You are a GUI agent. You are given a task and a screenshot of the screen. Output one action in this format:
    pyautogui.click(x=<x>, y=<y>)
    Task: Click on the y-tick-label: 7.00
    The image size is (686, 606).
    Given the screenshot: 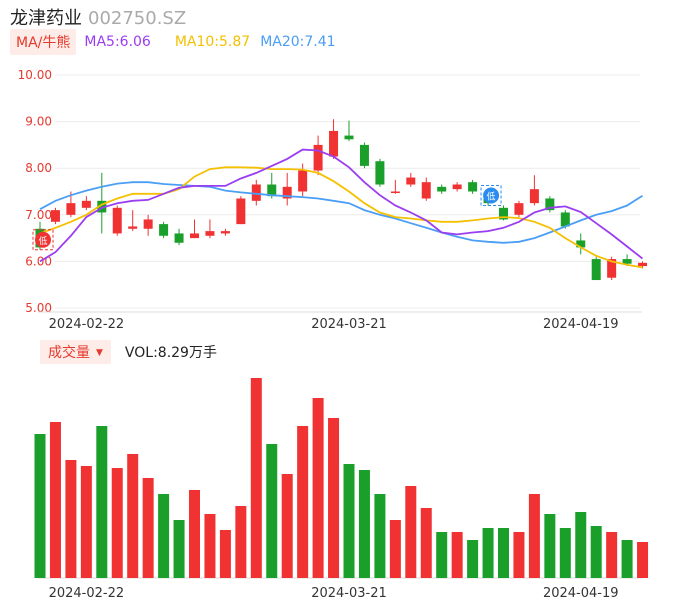 What is the action you would take?
    pyautogui.click(x=38, y=215)
    